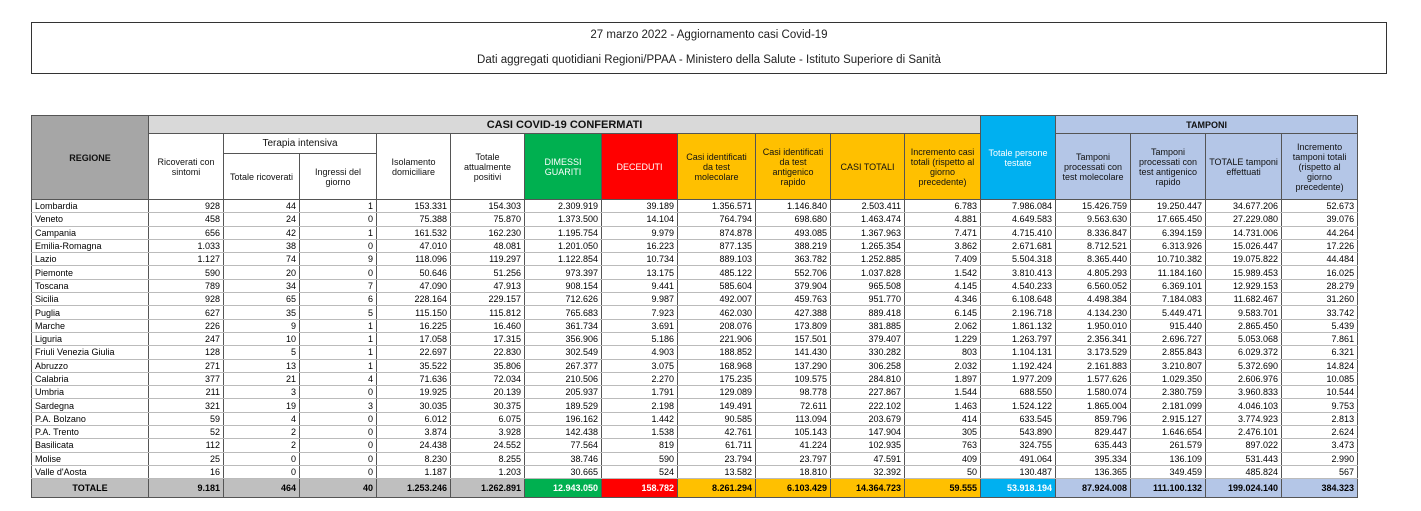 The height and width of the screenshot is (511, 1421). I want to click on cell-value: 38.746, so click(563, 459).